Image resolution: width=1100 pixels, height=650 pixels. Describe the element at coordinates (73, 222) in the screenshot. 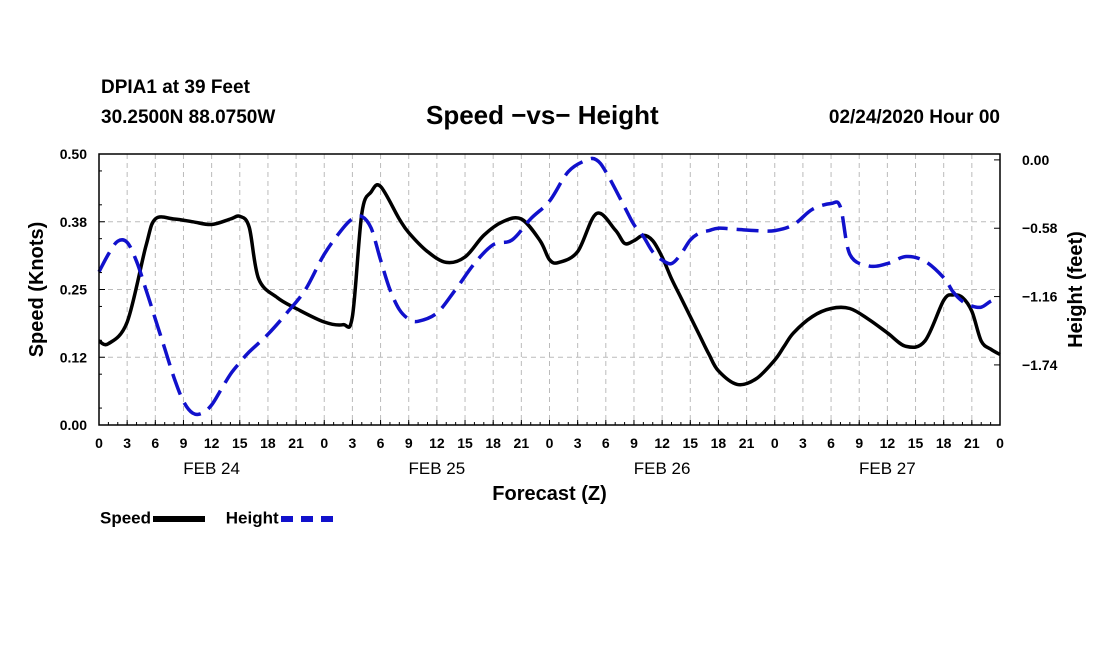

I see `y-tick-label: 0.38` at that location.